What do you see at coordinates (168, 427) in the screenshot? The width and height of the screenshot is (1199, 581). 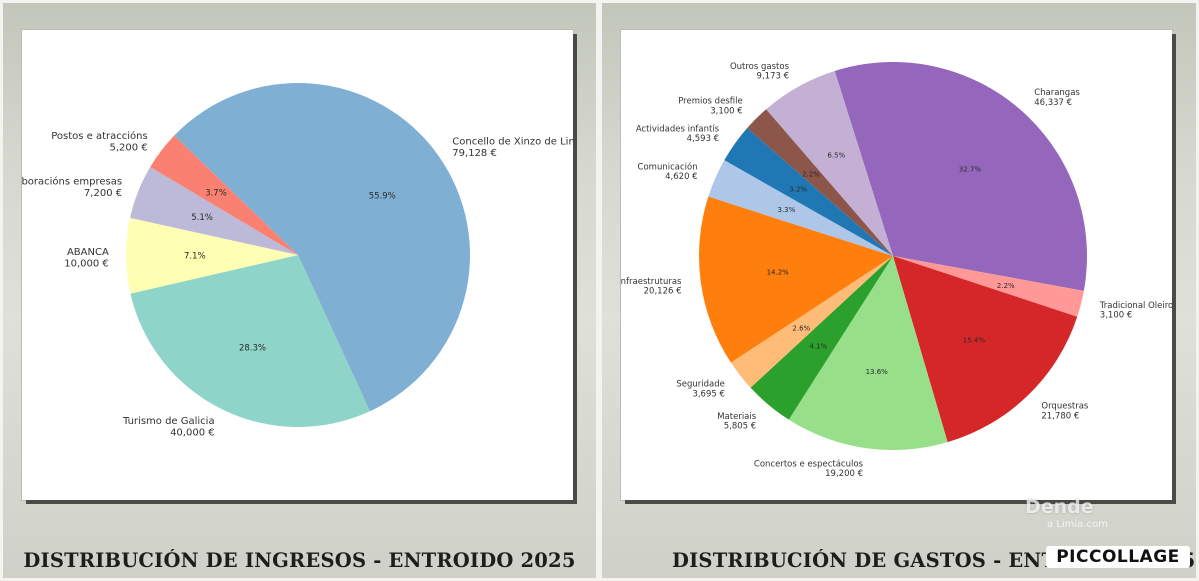 I see `income-slice-label-1: Turismo de Galicia 40,000 €` at bounding box center [168, 427].